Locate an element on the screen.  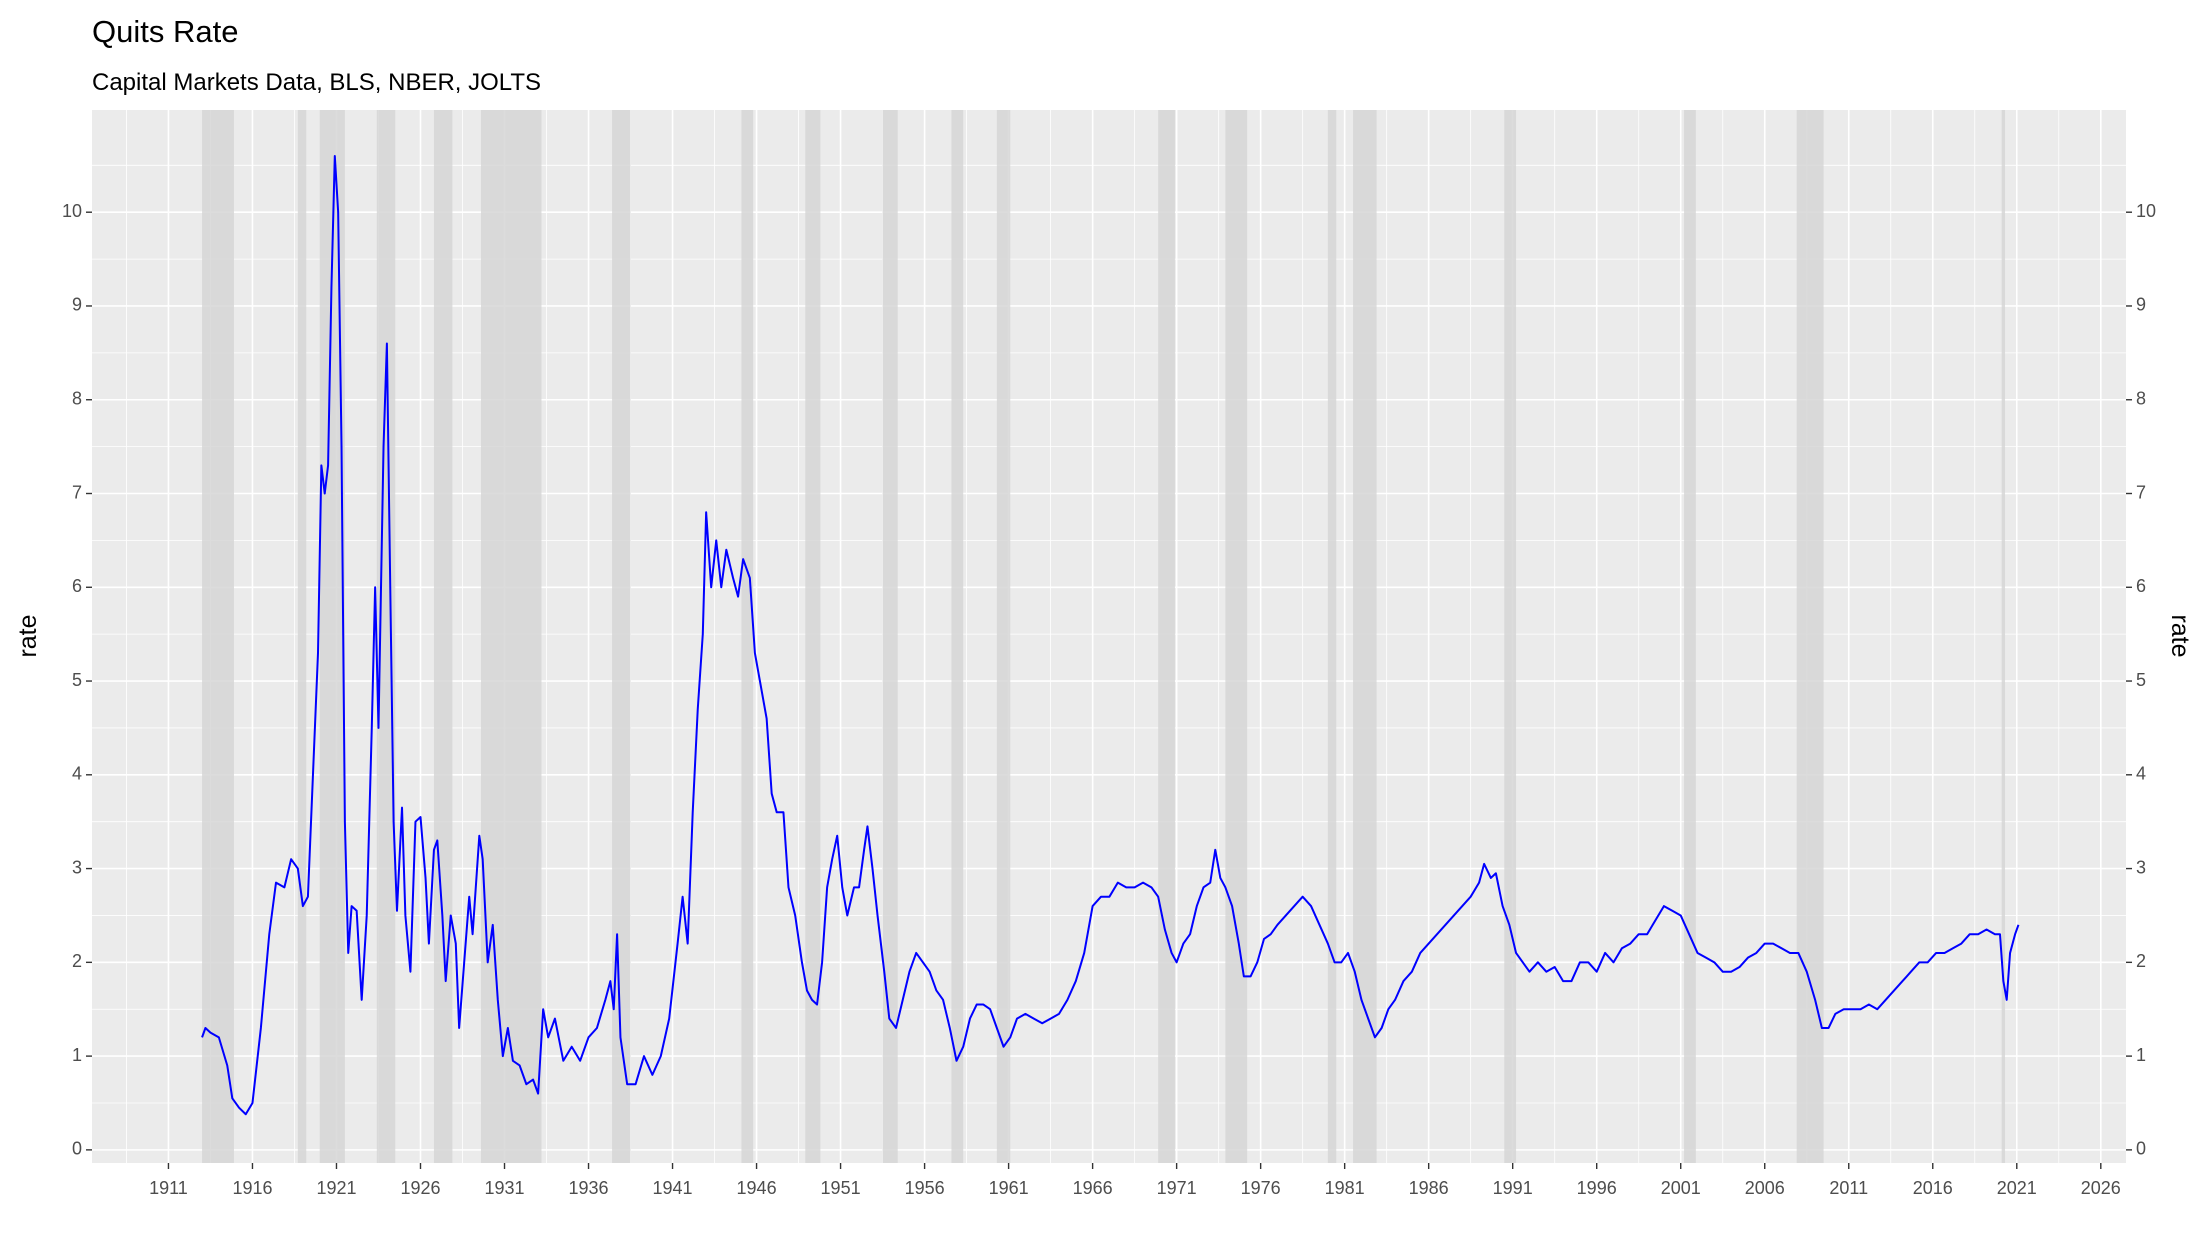
y2-tick-label: 1 is located at coordinates (2141, 1055).